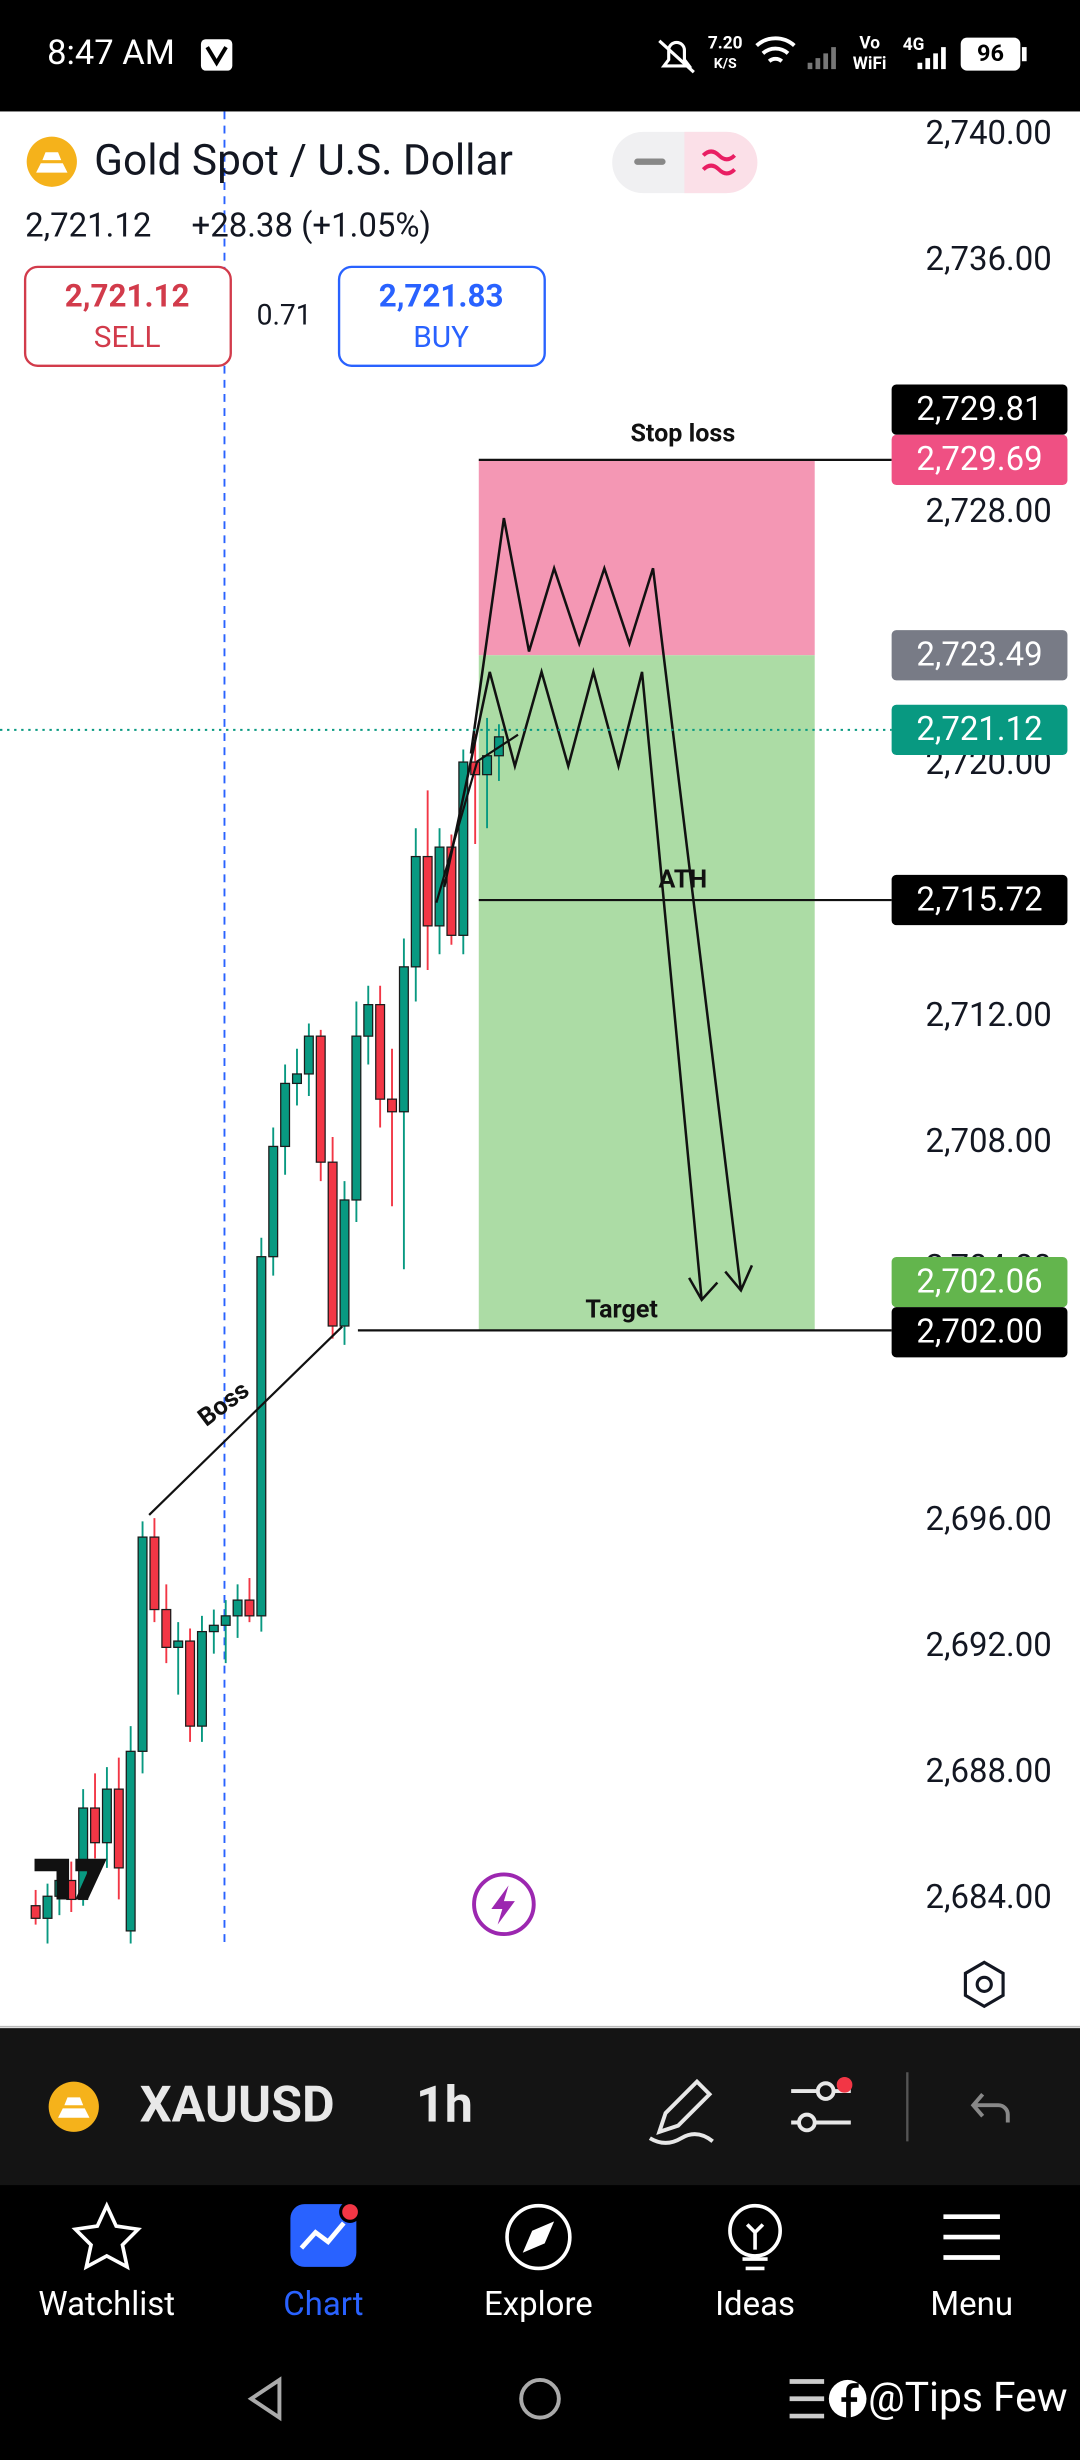  What do you see at coordinates (311, 225) in the screenshot?
I see `price-change: +28.38 (+1.05%)` at bounding box center [311, 225].